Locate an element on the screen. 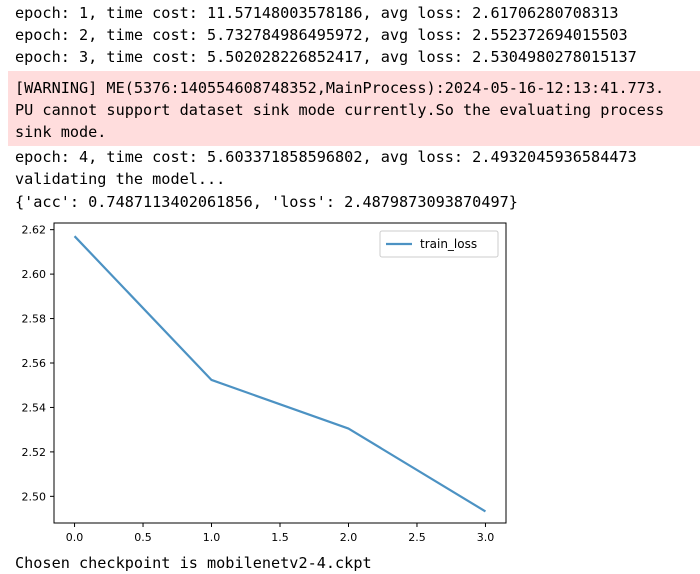  x-tick-label: 2.0 is located at coordinates (349, 537).